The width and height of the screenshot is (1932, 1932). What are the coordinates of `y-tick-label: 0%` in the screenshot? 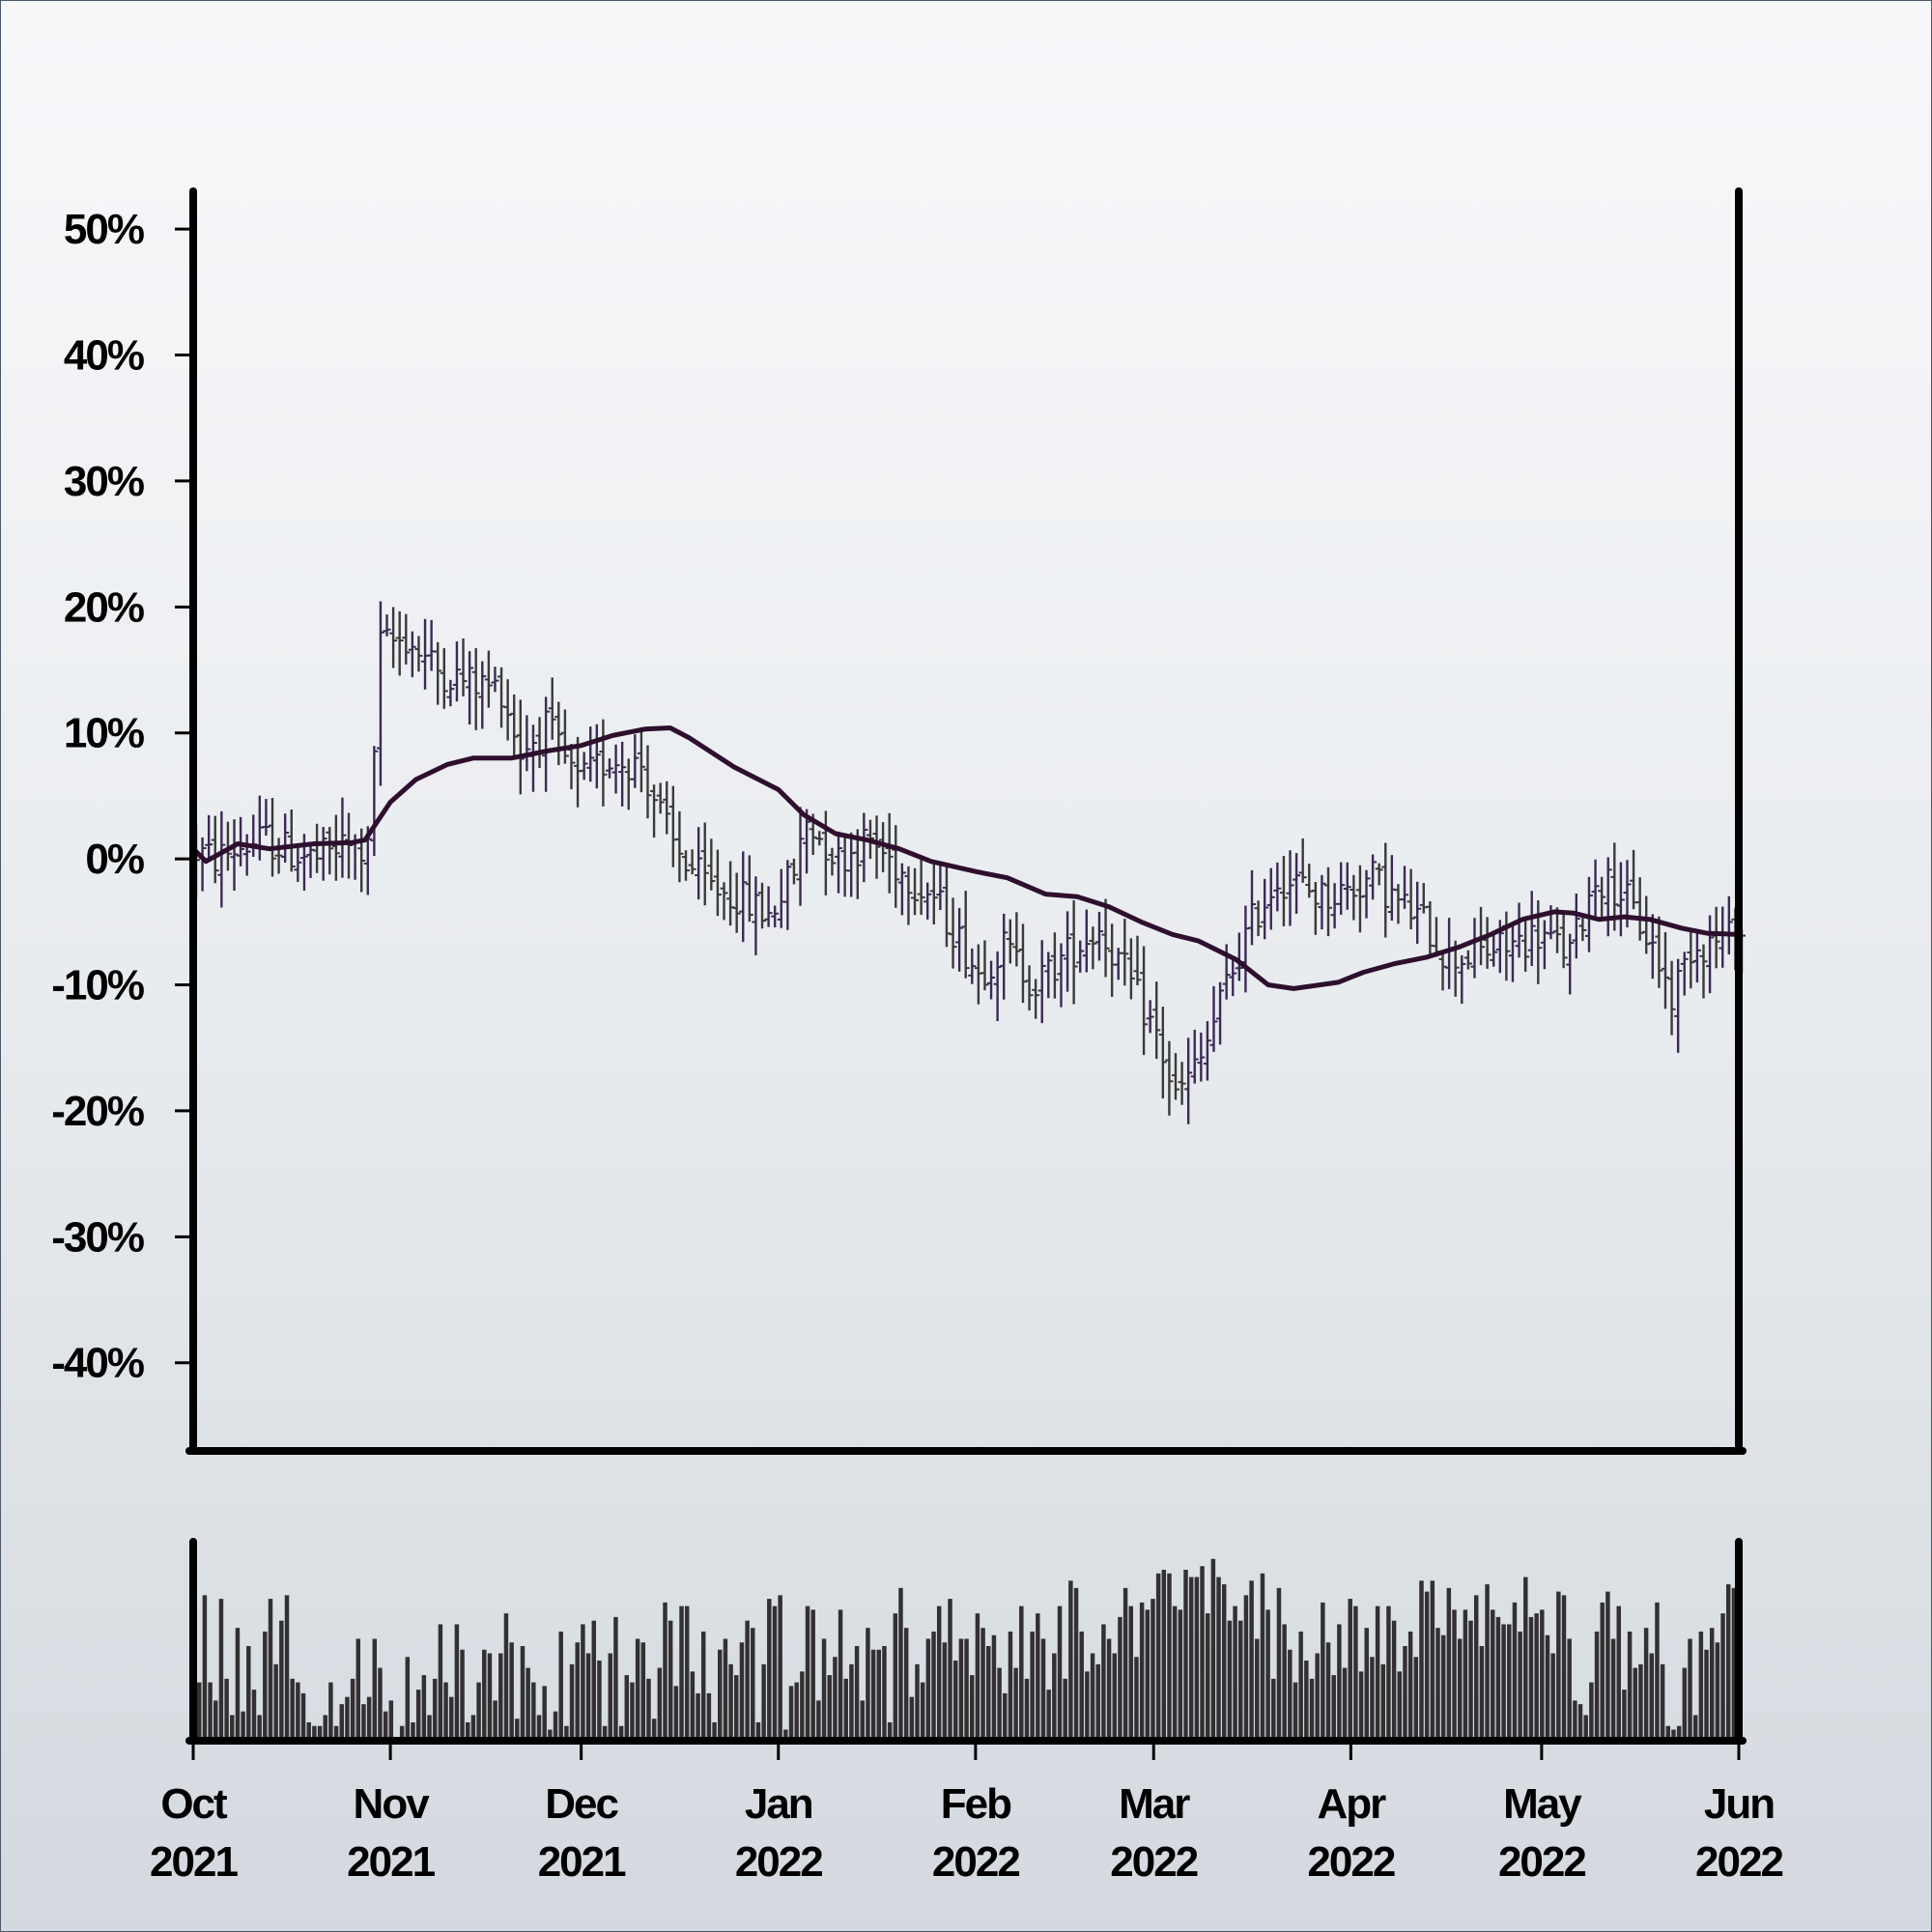 It's located at (114, 859).